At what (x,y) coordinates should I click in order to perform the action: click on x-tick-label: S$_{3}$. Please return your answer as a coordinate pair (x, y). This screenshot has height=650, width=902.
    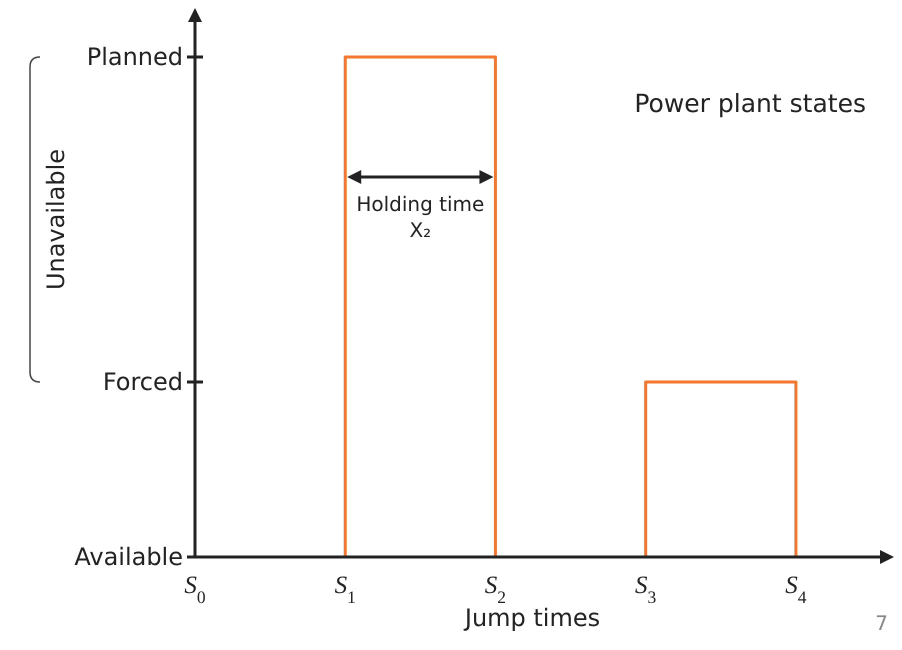
    Looking at the image, I should click on (646, 589).